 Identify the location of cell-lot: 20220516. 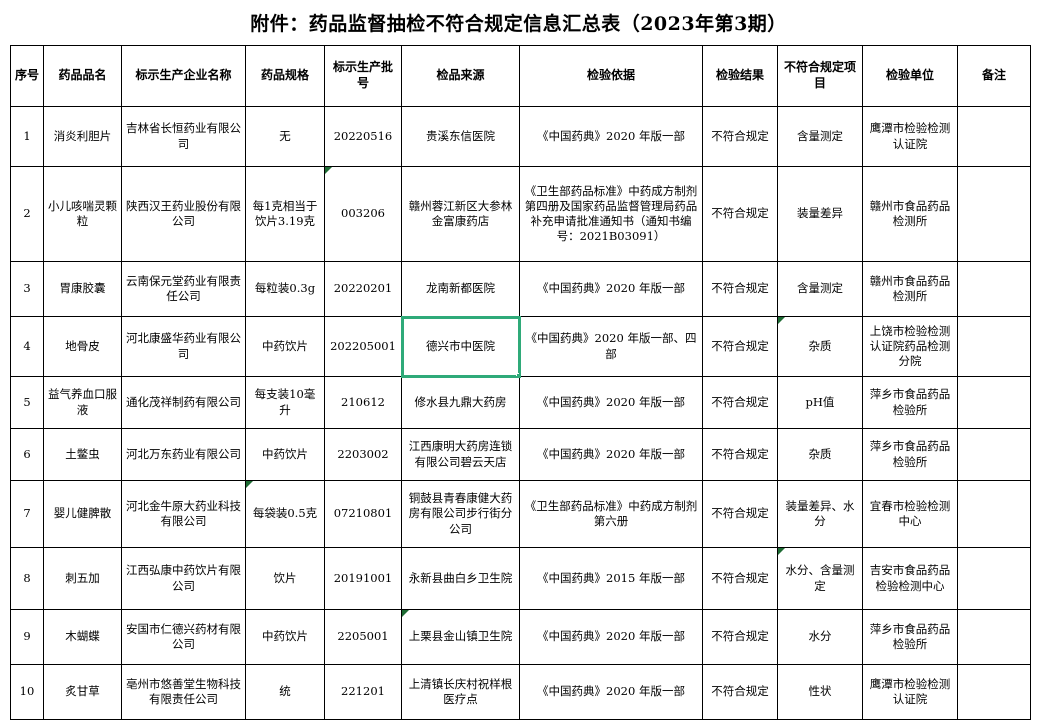
(363, 136).